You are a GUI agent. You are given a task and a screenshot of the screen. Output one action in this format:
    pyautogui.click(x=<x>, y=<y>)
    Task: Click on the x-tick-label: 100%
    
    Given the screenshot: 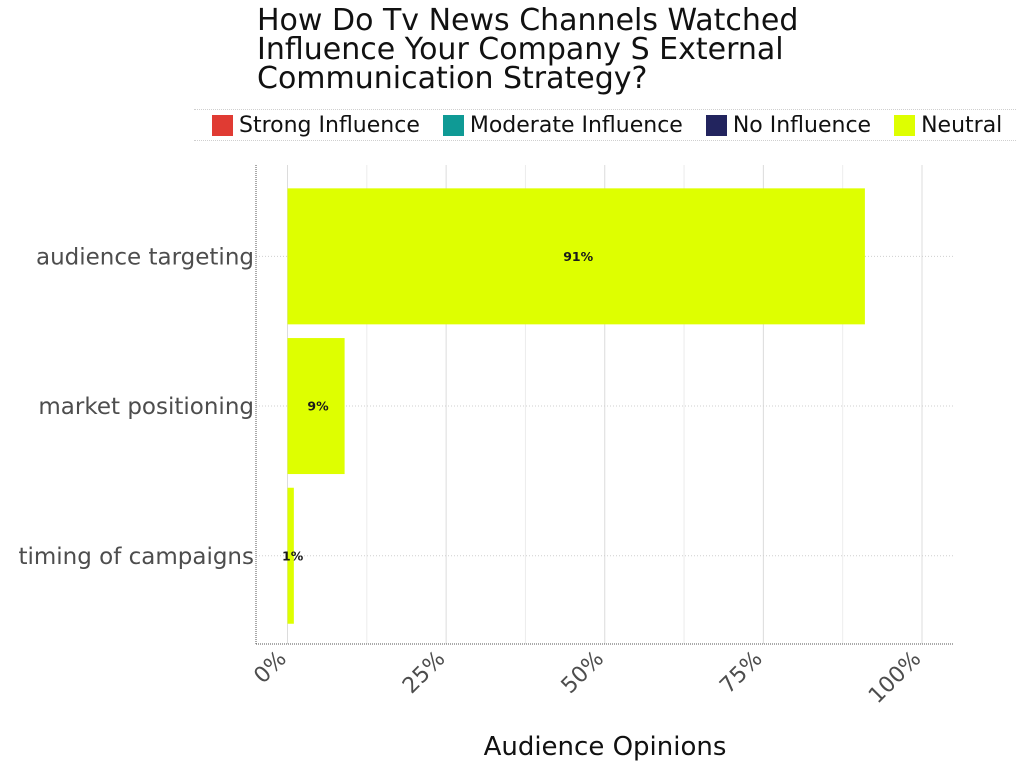 What is the action you would take?
    pyautogui.click(x=895, y=678)
    